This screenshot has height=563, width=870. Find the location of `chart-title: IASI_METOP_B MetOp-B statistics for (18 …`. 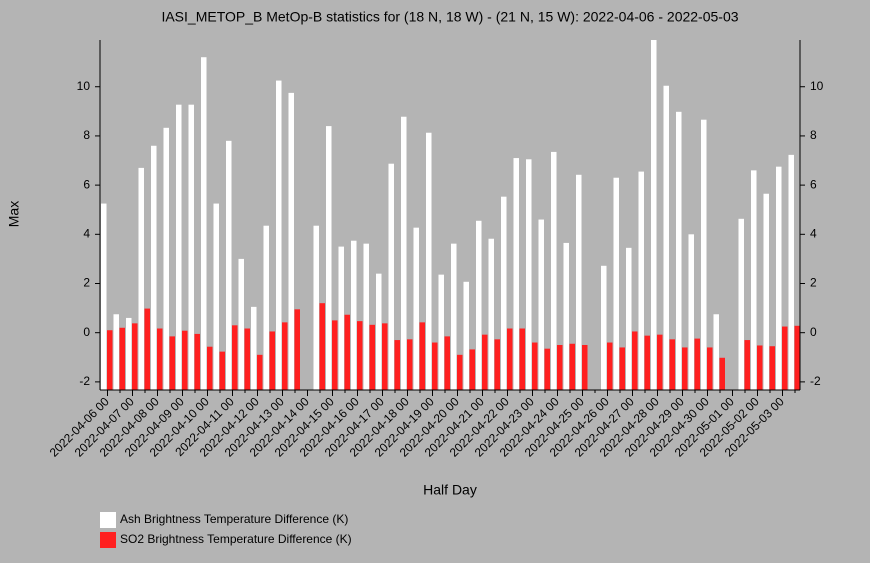

chart-title: IASI_METOP_B MetOp-B statistics for (18 … is located at coordinates (449, 17).